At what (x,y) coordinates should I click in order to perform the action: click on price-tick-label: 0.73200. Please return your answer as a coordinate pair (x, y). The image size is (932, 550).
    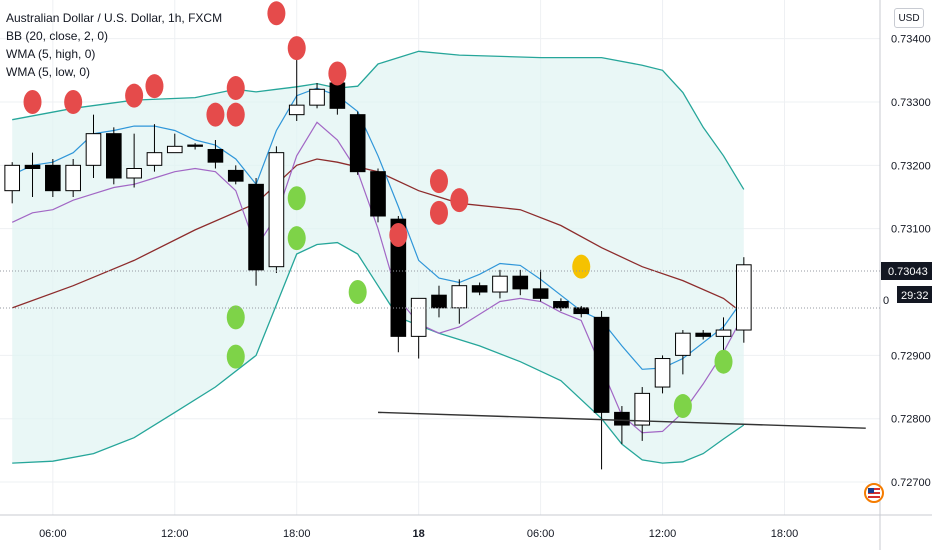
    Looking at the image, I should click on (911, 166).